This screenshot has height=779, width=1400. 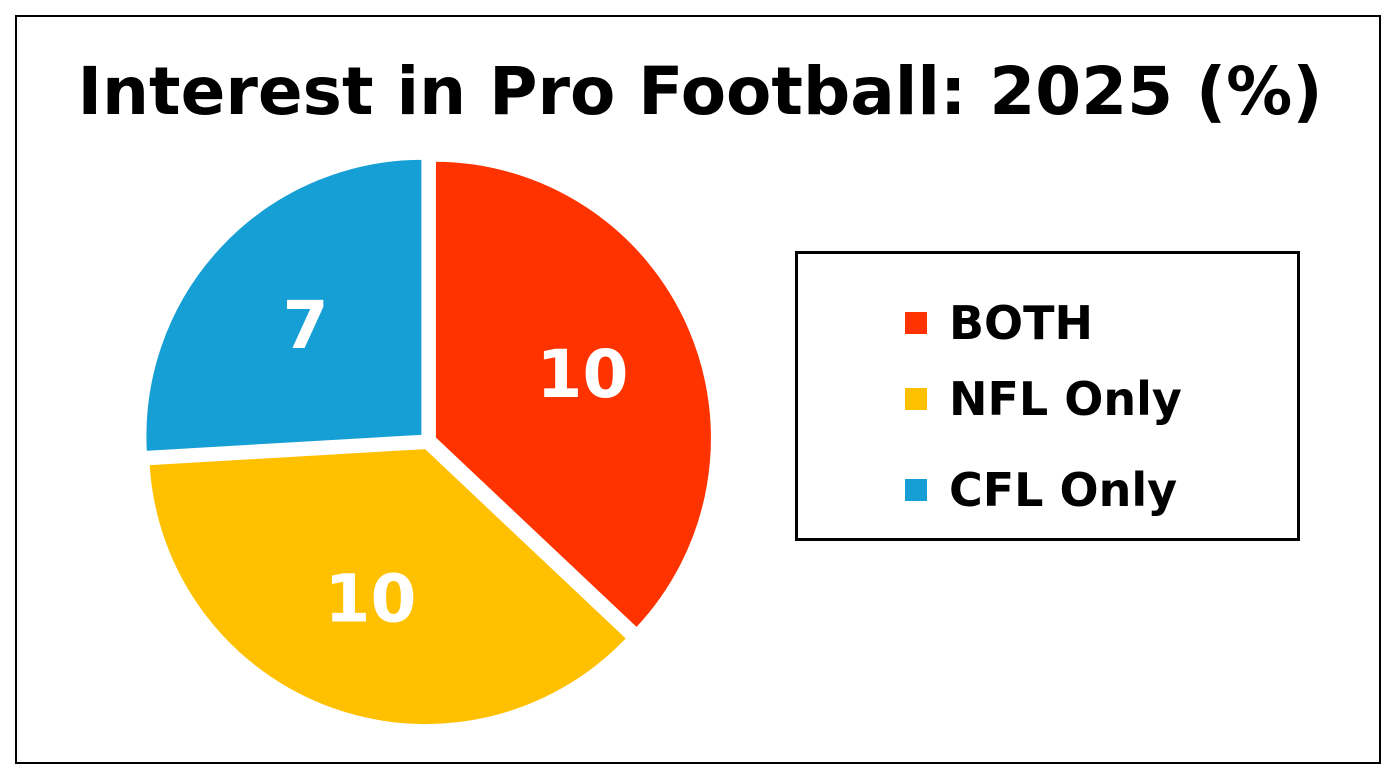 What do you see at coordinates (306, 325) in the screenshot?
I see `pie-label-cfl-only: 7` at bounding box center [306, 325].